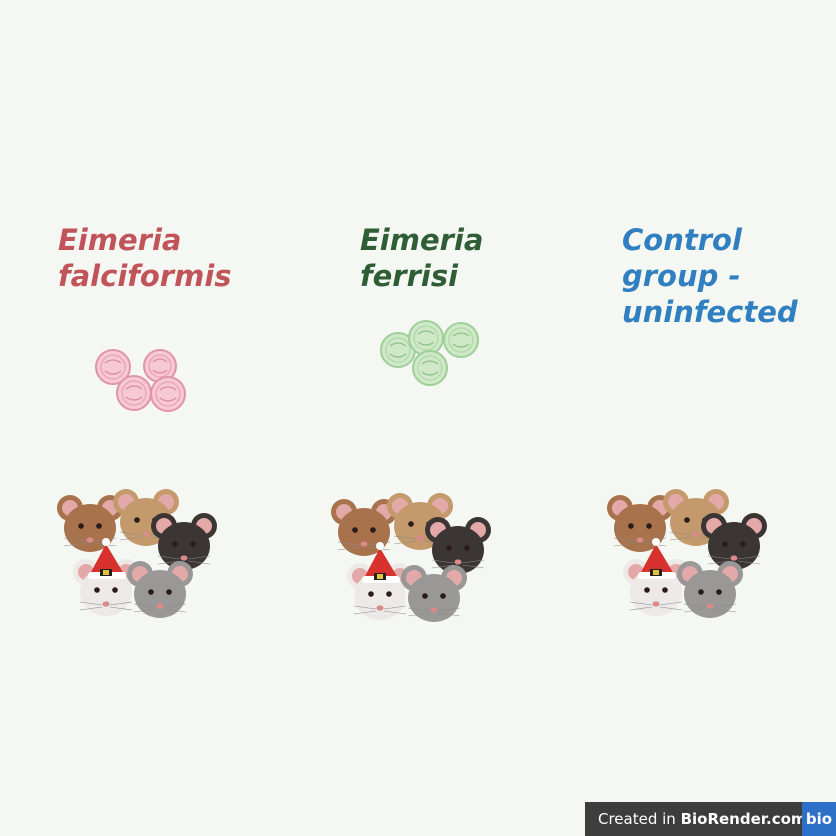 The width and height of the screenshot is (836, 836). I want to click on group-label-falciformis: Eimeria falciformis, so click(145, 258).